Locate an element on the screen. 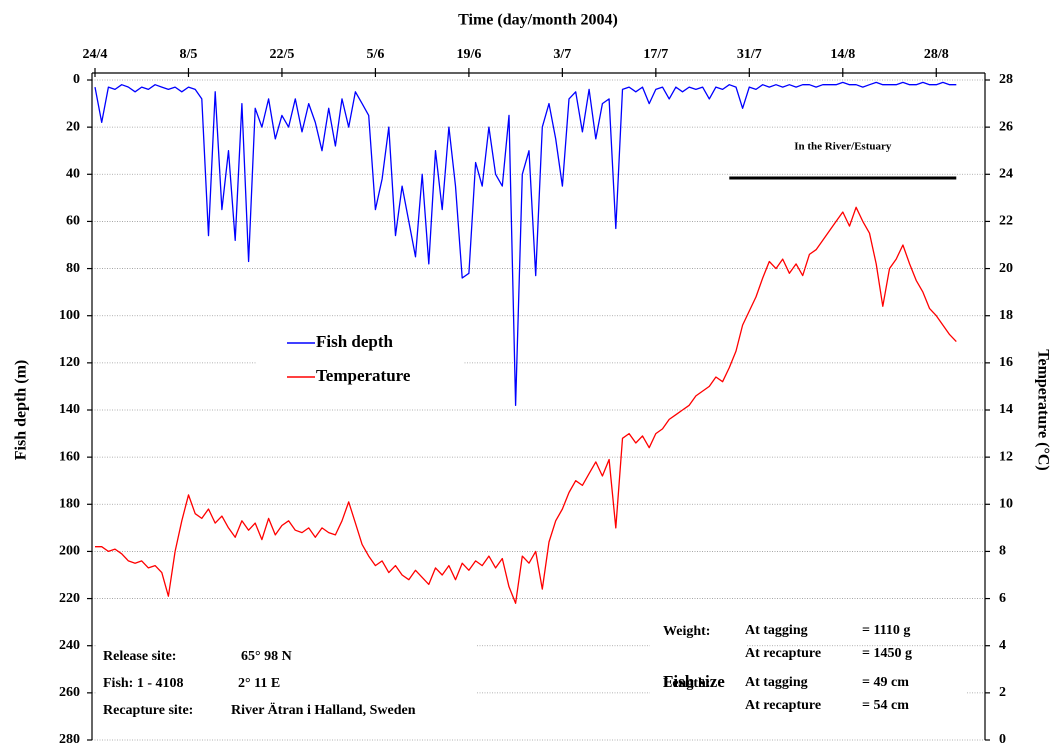 The height and width of the screenshot is (751, 1059). y2-tick-label: 10 is located at coordinates (1006, 504).